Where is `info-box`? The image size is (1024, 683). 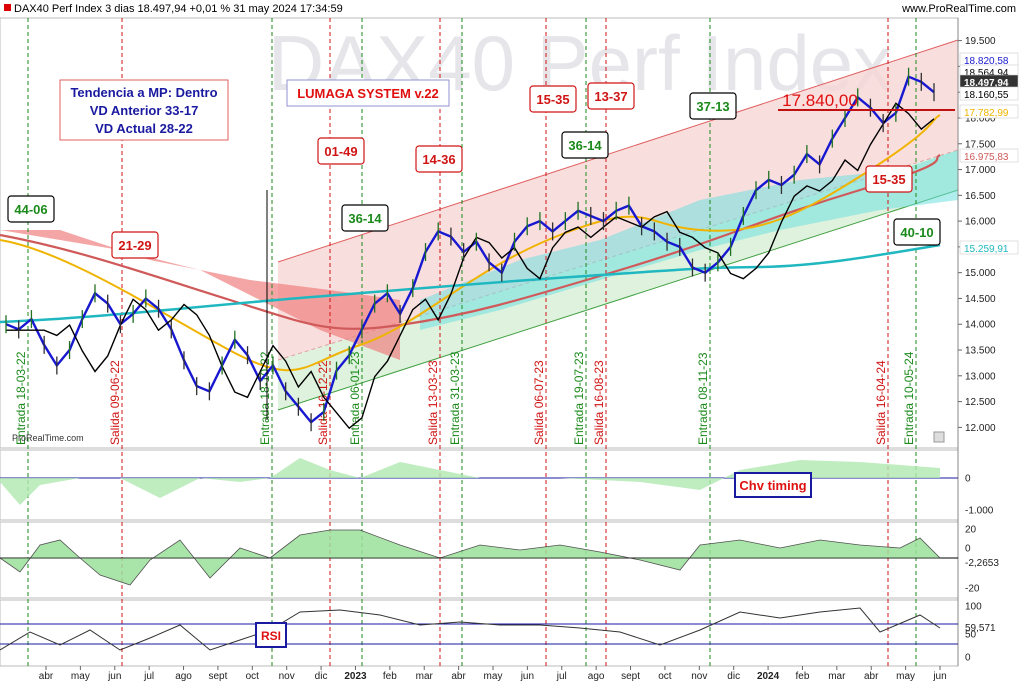 info-box is located at coordinates (144, 110).